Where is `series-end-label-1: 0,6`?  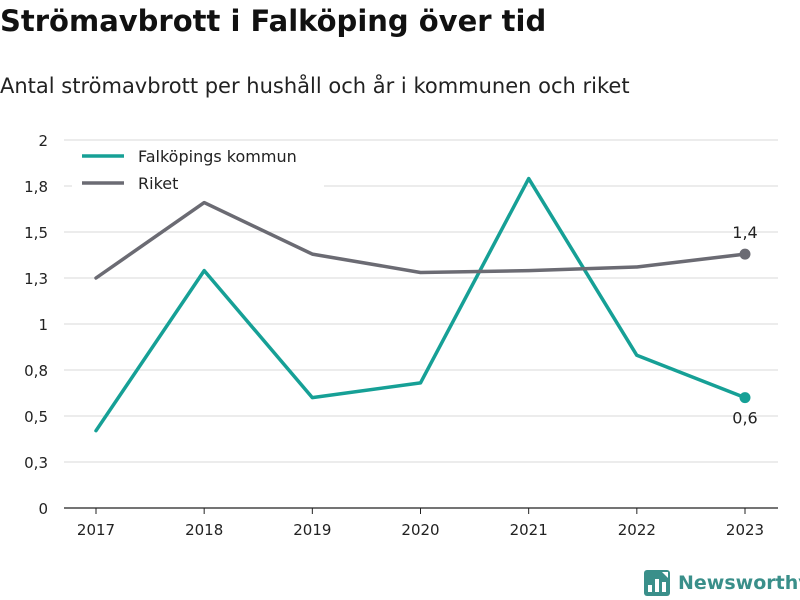 series-end-label-1: 0,6 is located at coordinates (744, 418).